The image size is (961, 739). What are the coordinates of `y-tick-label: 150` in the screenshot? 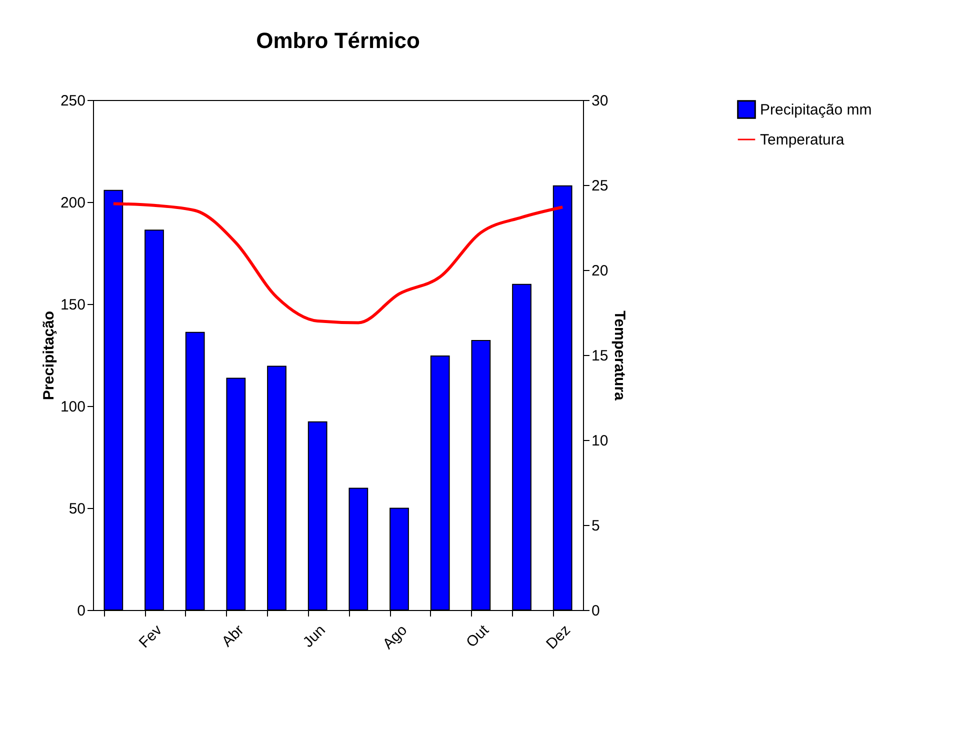 It's located at (73, 305).